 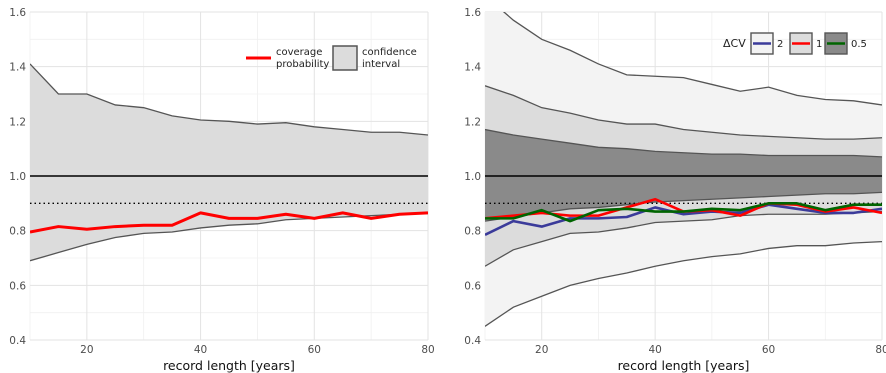 I want to click on legend-label-band: interval, so click(x=381, y=64).